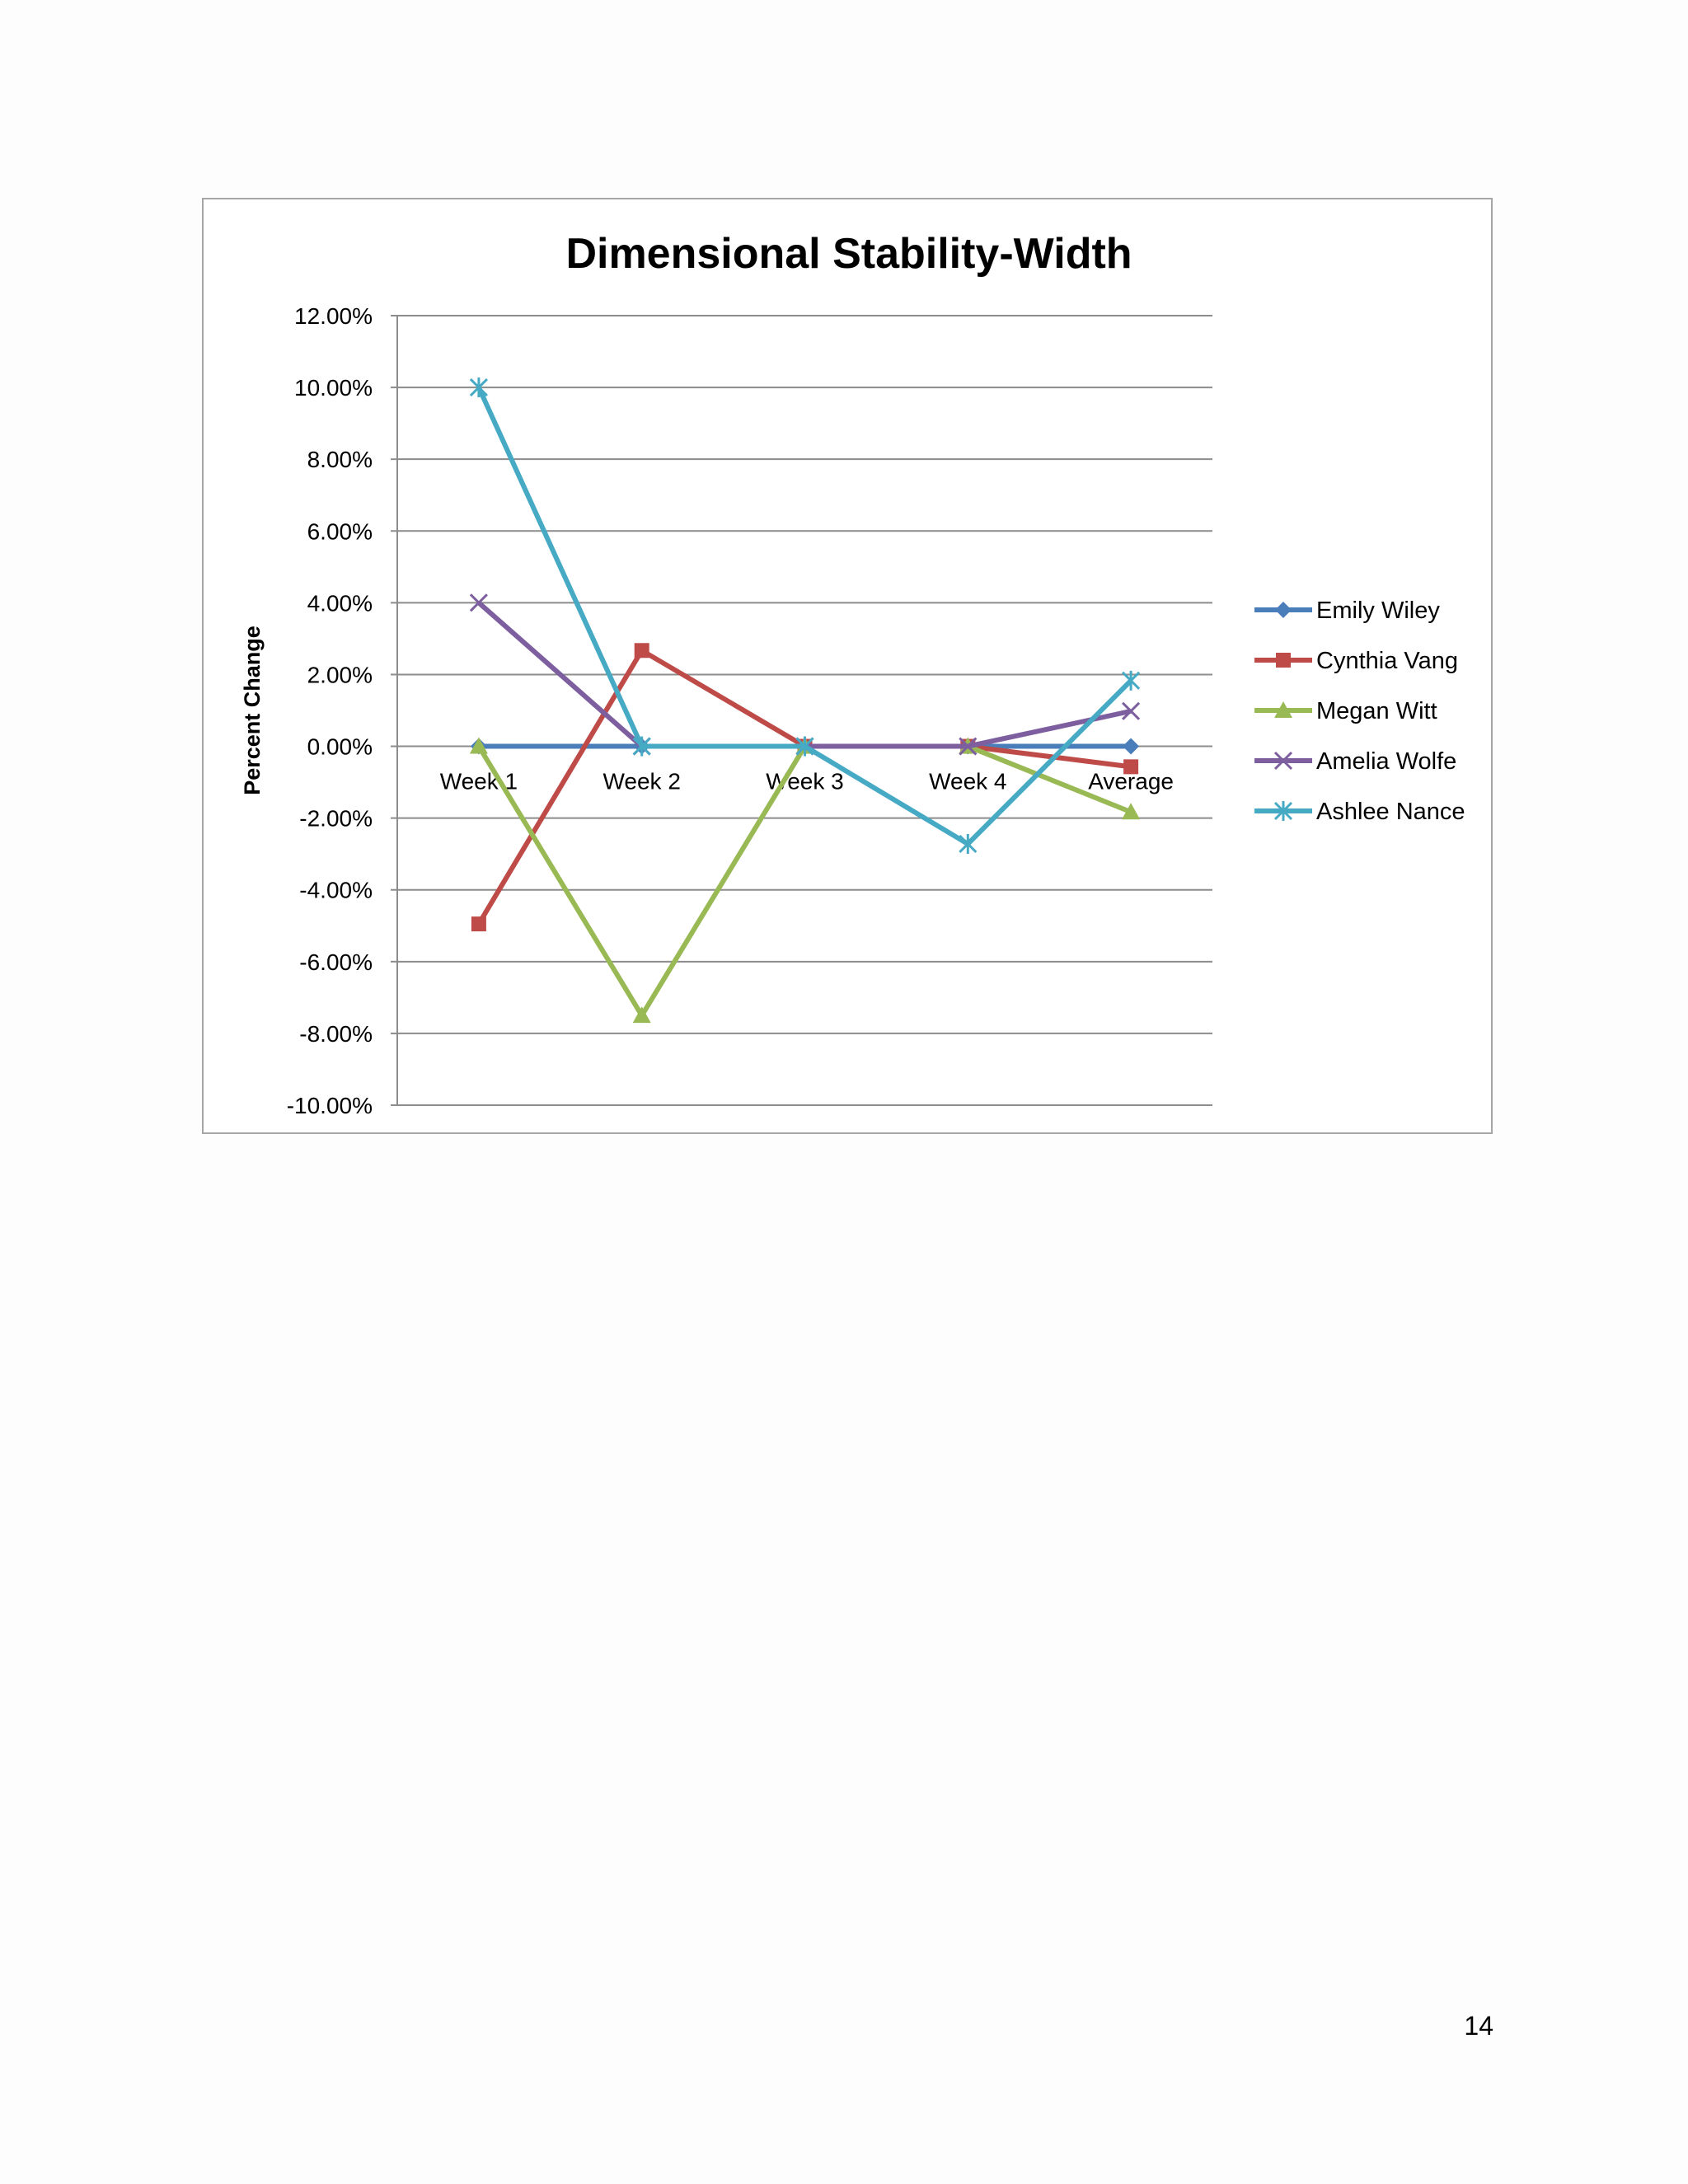 Image resolution: width=1688 pixels, height=2184 pixels. Describe the element at coordinates (333, 388) in the screenshot. I see `y-tick-label: 10.00%` at that location.